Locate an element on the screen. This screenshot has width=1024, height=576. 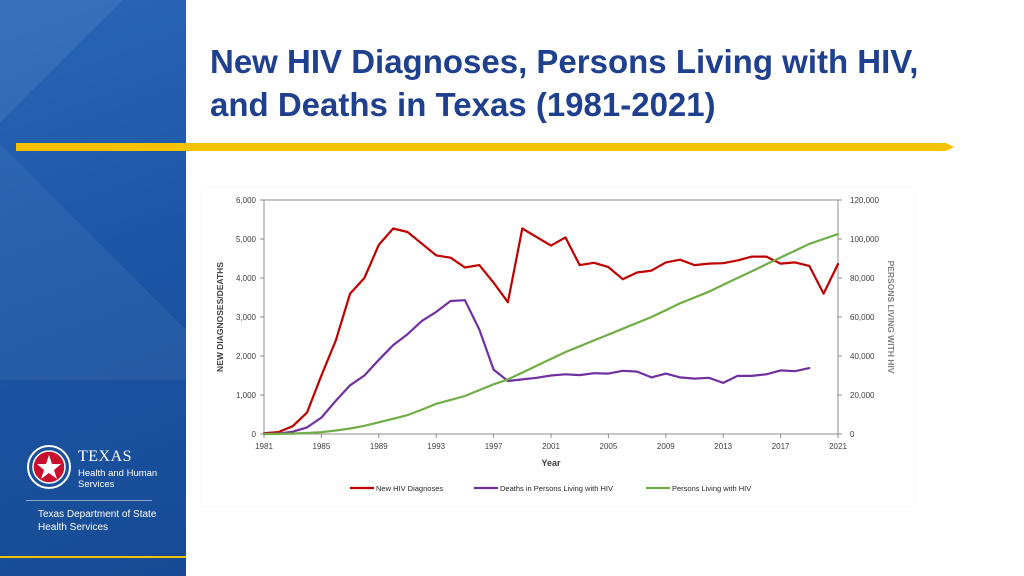
y-right-tick-label: 0 is located at coordinates (852, 434).